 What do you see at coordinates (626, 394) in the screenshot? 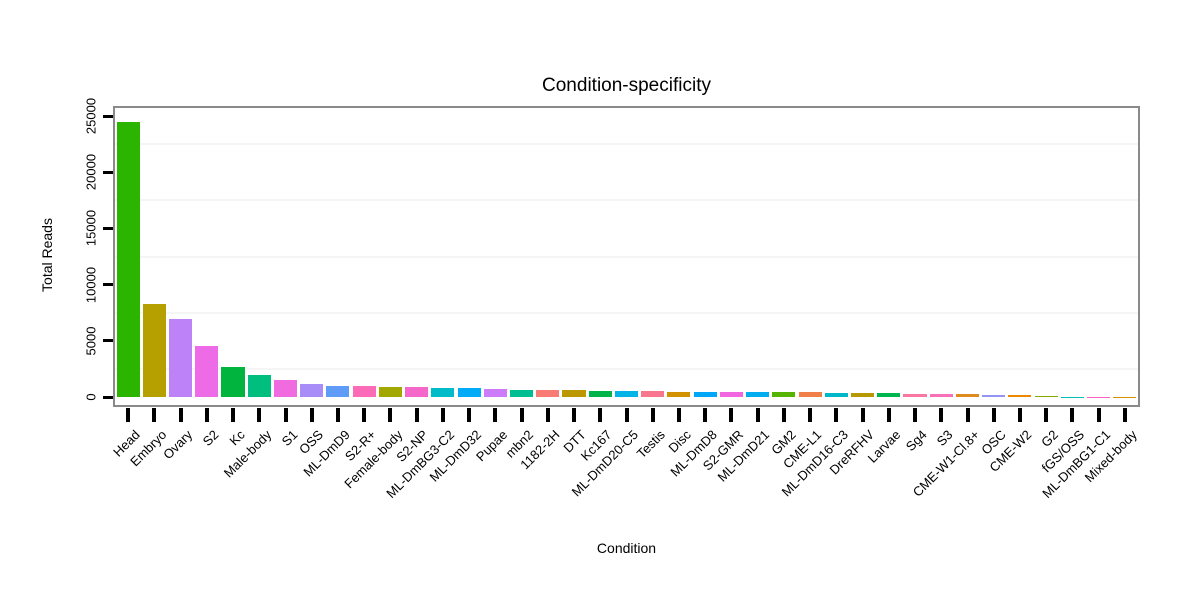
I see `bar-ML-DmD20-C5` at bounding box center [626, 394].